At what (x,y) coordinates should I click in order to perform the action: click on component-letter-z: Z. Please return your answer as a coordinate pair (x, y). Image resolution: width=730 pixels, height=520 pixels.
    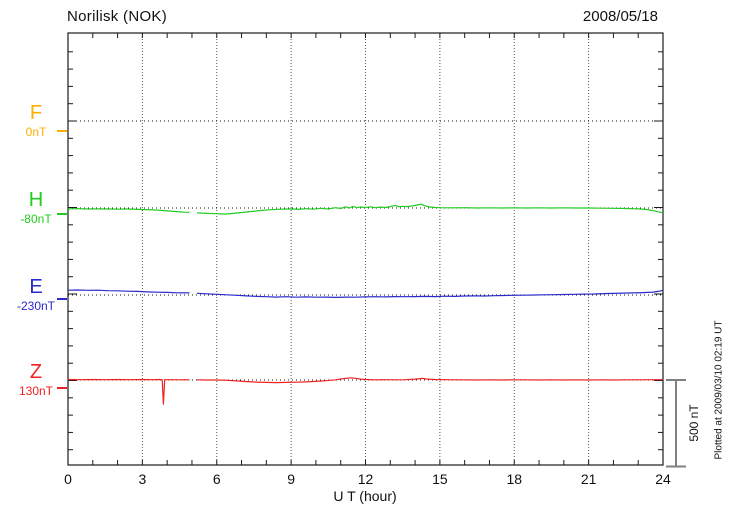
    Looking at the image, I should click on (36, 372).